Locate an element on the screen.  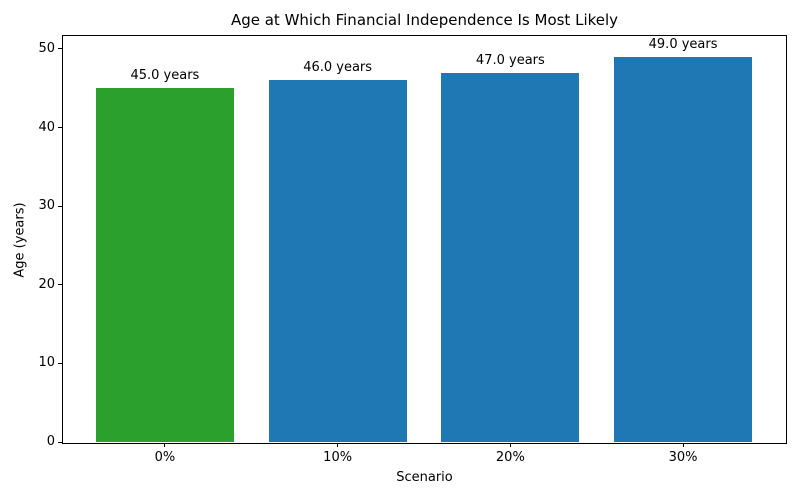
bar-value-label: 49.0 years is located at coordinates (683, 44).